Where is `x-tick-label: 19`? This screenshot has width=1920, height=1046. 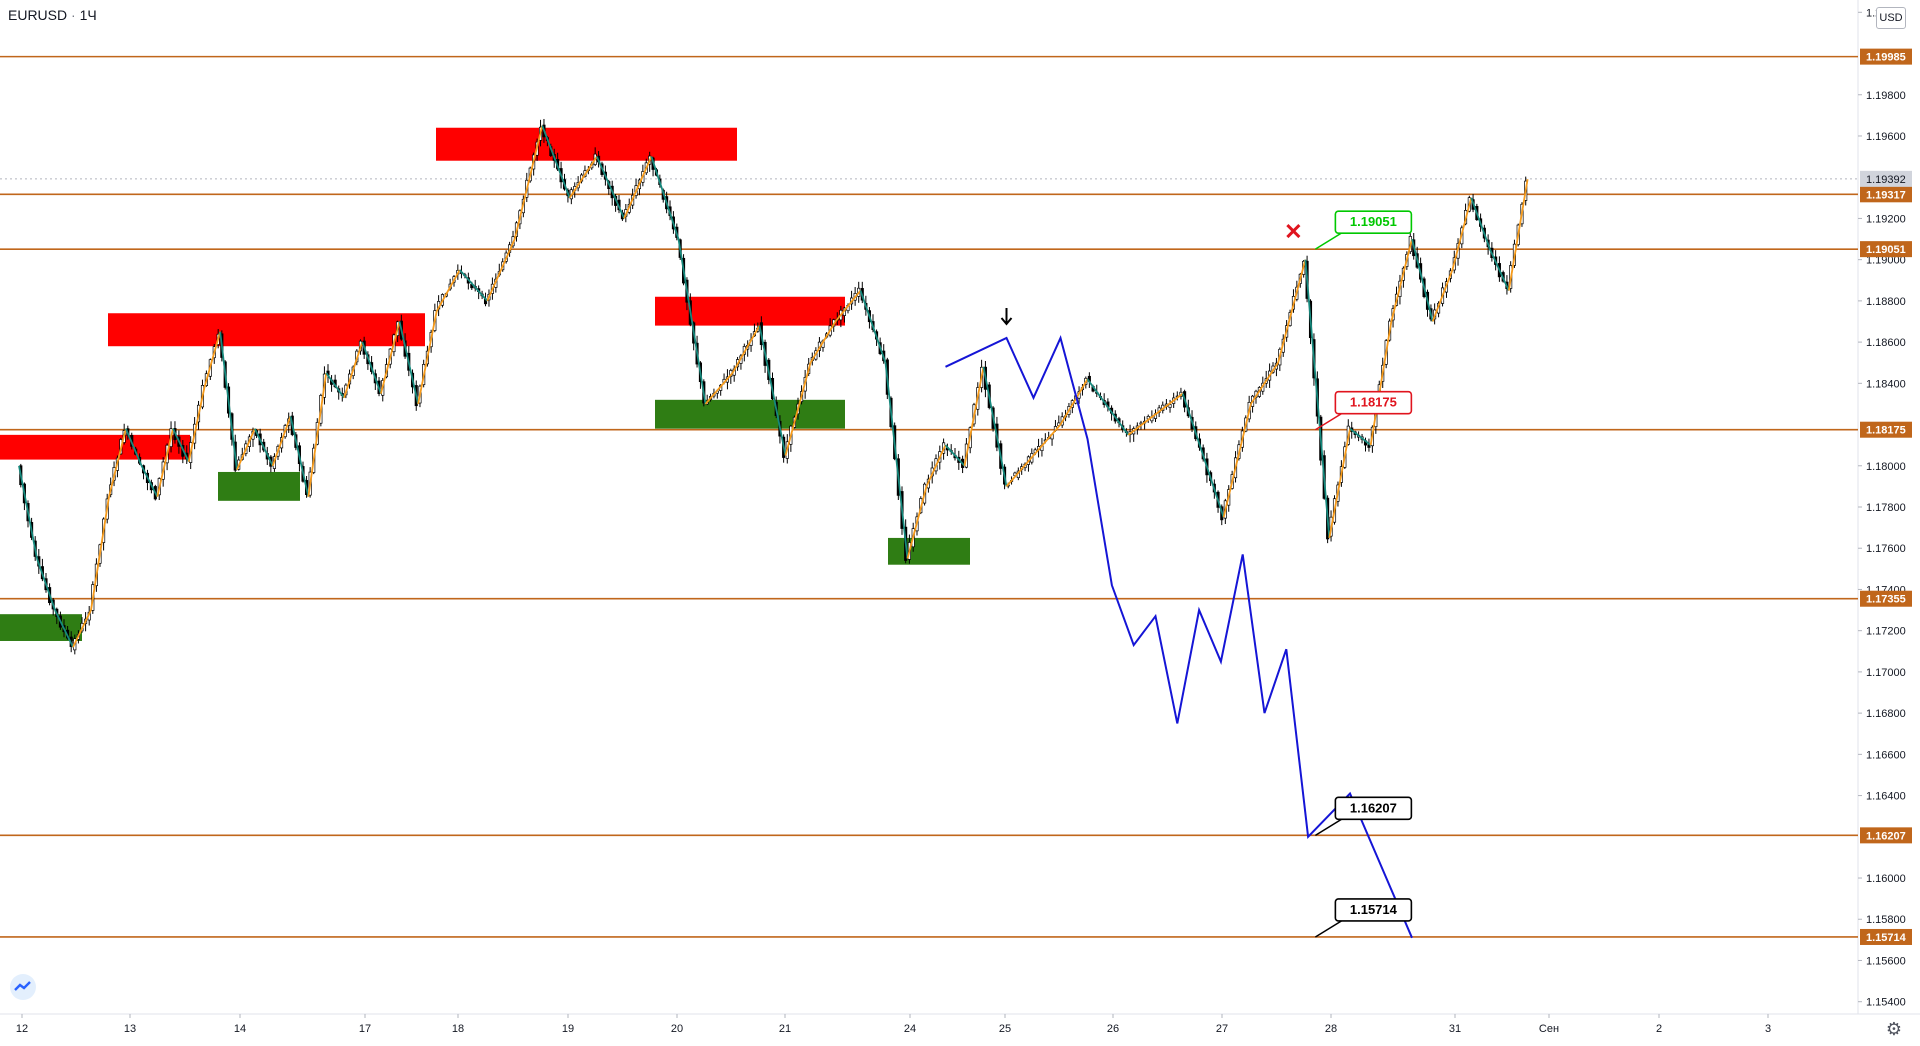 x-tick-label: 19 is located at coordinates (568, 1029).